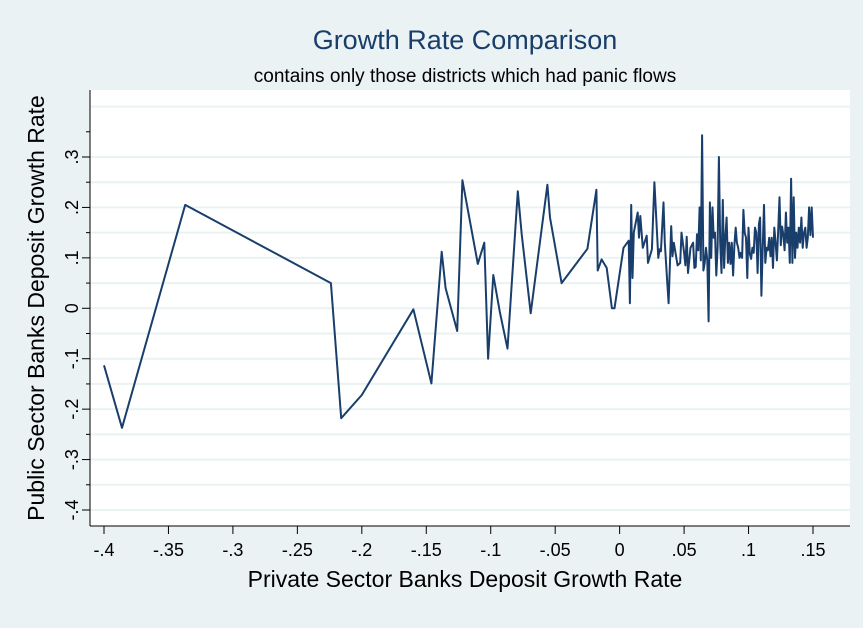 This screenshot has width=863, height=628. Describe the element at coordinates (72, 308) in the screenshot. I see `y-tick-label: 0` at that location.